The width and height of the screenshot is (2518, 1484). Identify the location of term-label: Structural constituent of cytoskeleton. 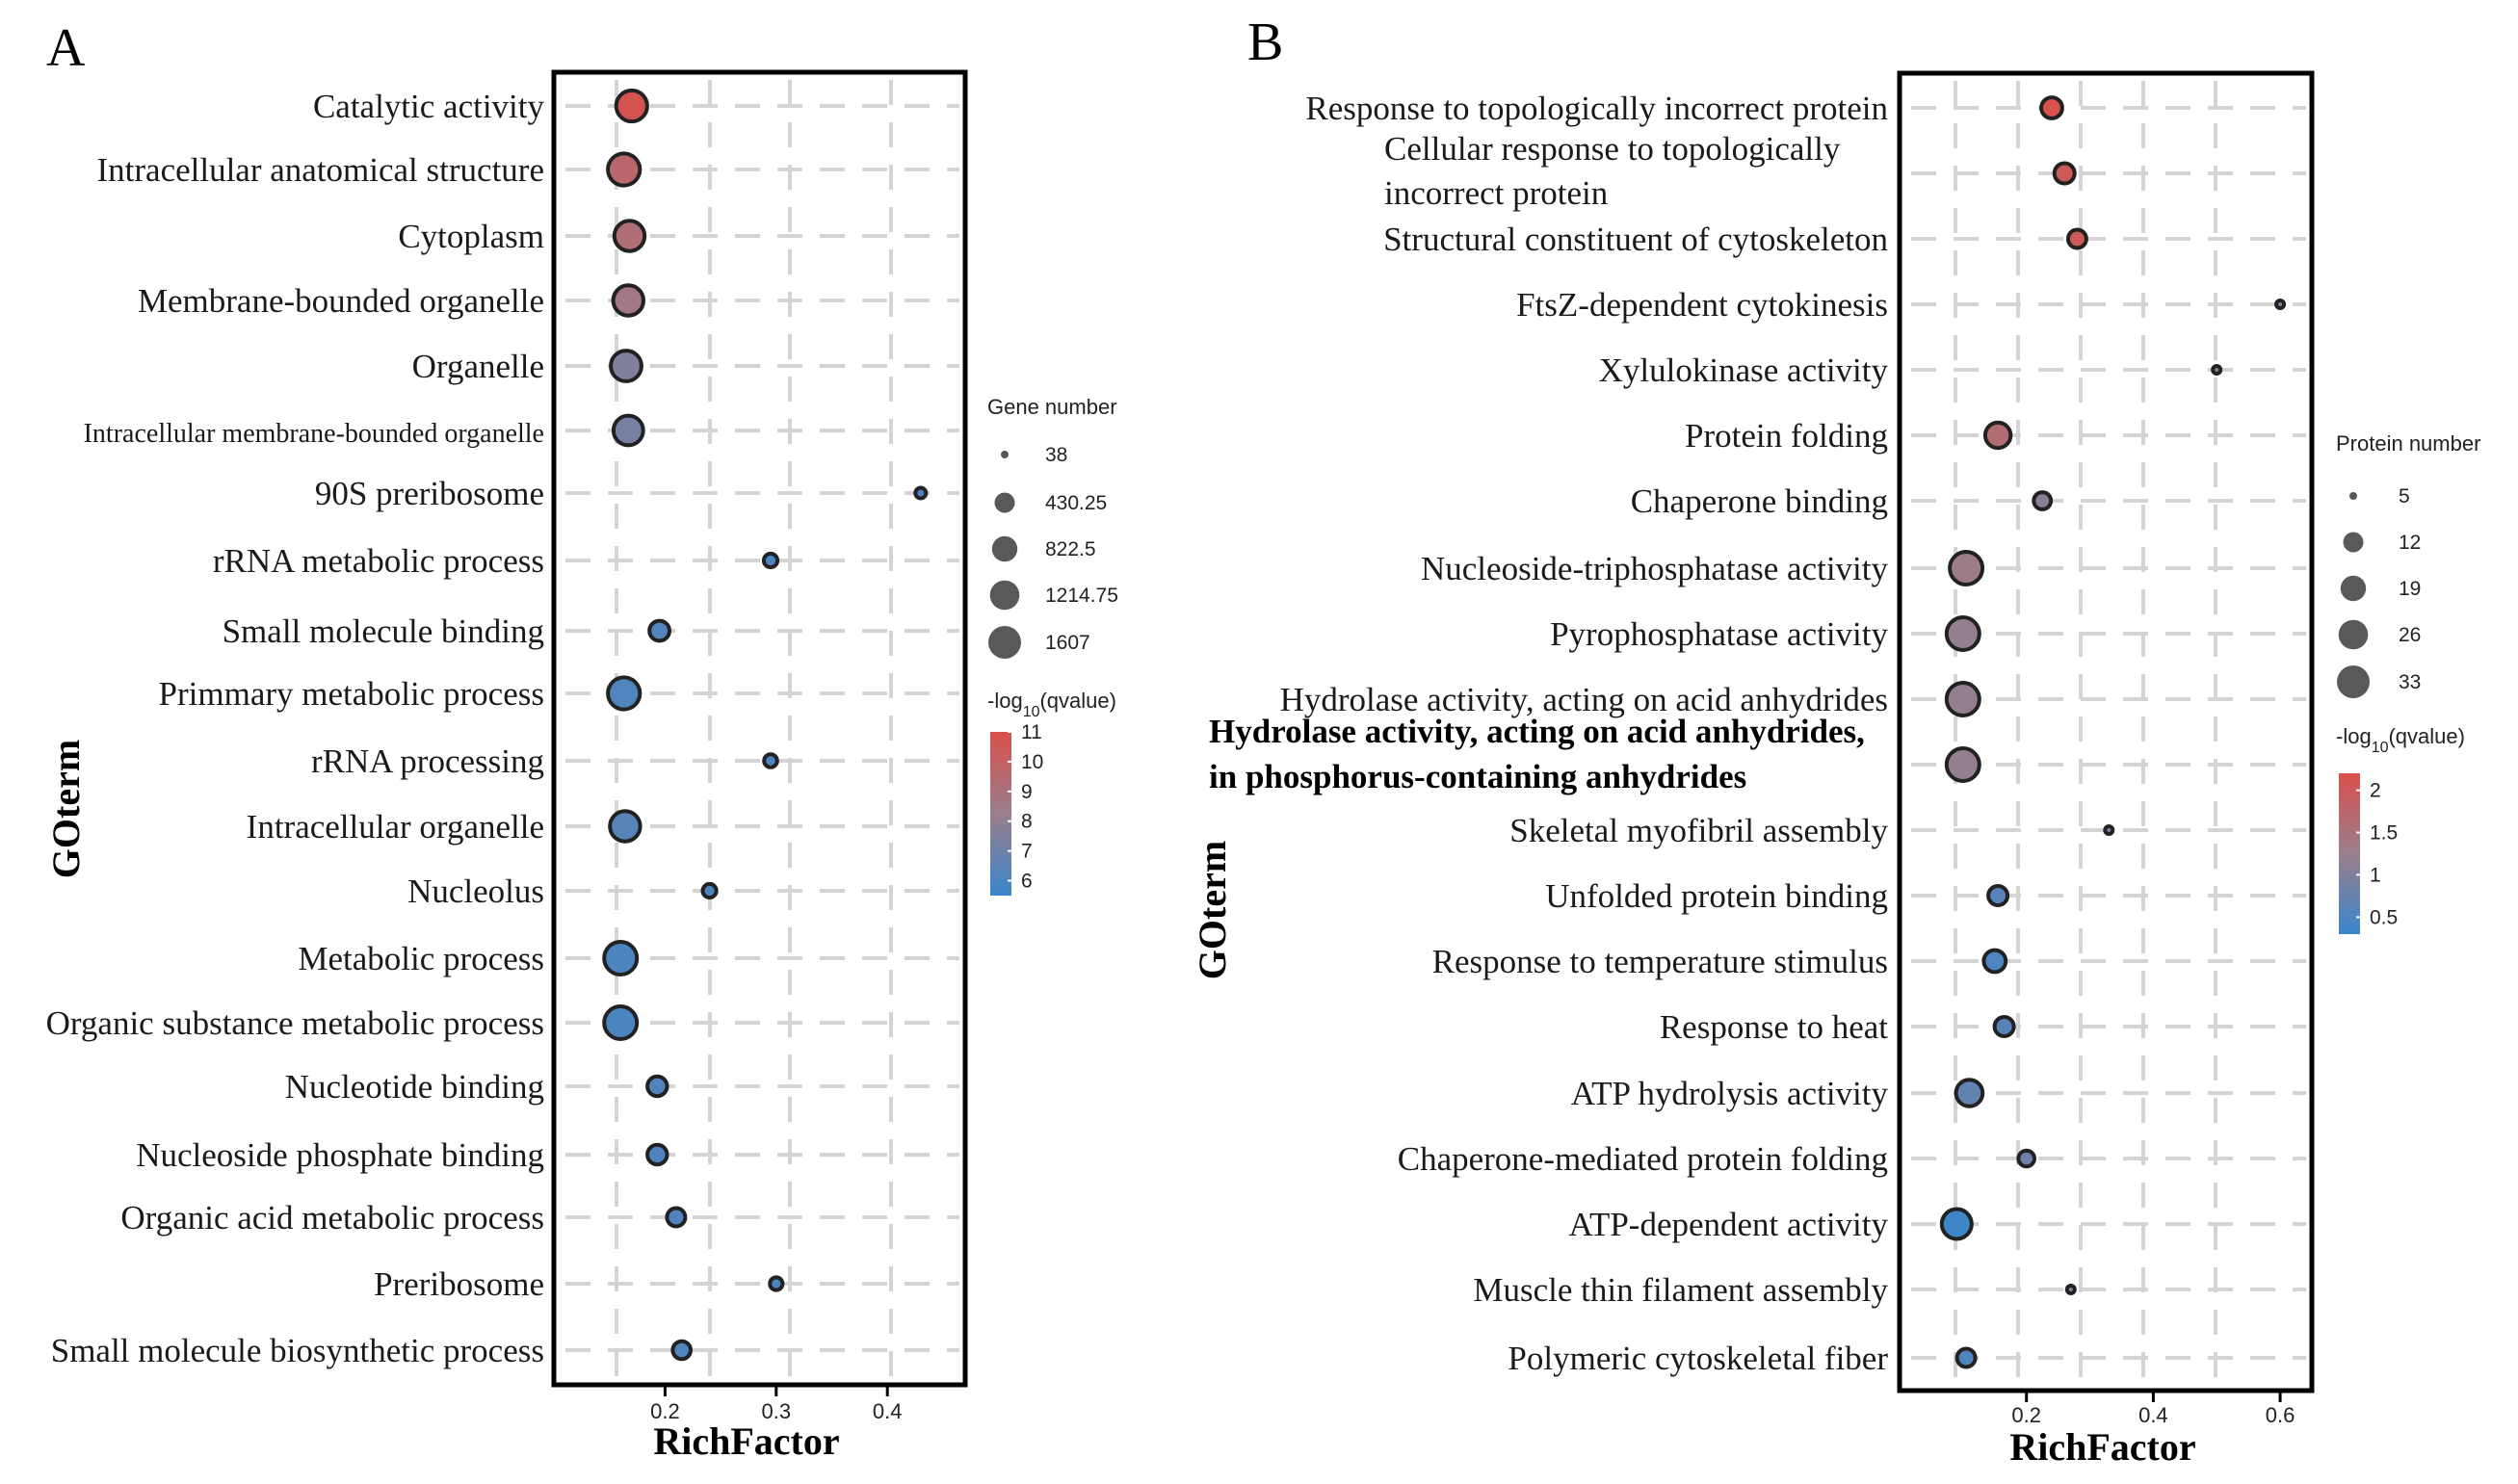
(1635, 240).